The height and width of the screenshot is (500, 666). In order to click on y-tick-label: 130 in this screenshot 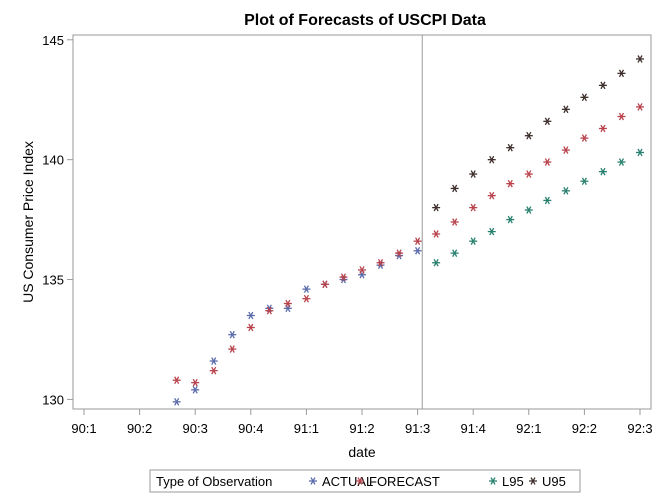, I will do `click(53, 399)`.